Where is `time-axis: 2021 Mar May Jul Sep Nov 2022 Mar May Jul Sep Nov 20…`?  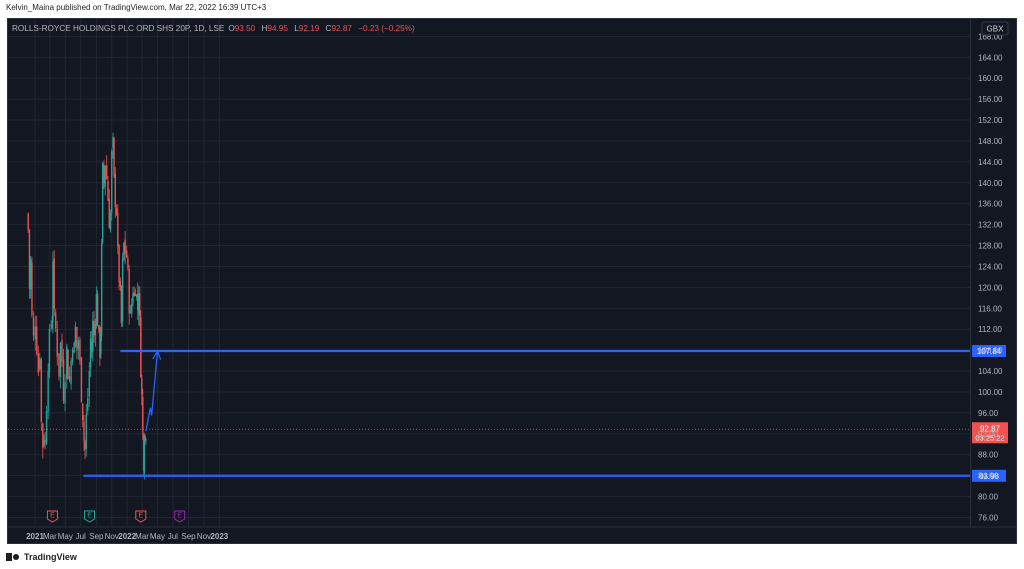
time-axis: 2021 Mar May Jul Sep Nov 2022 Mar May Jul Sep Nov 20… is located at coordinates (512, 533).